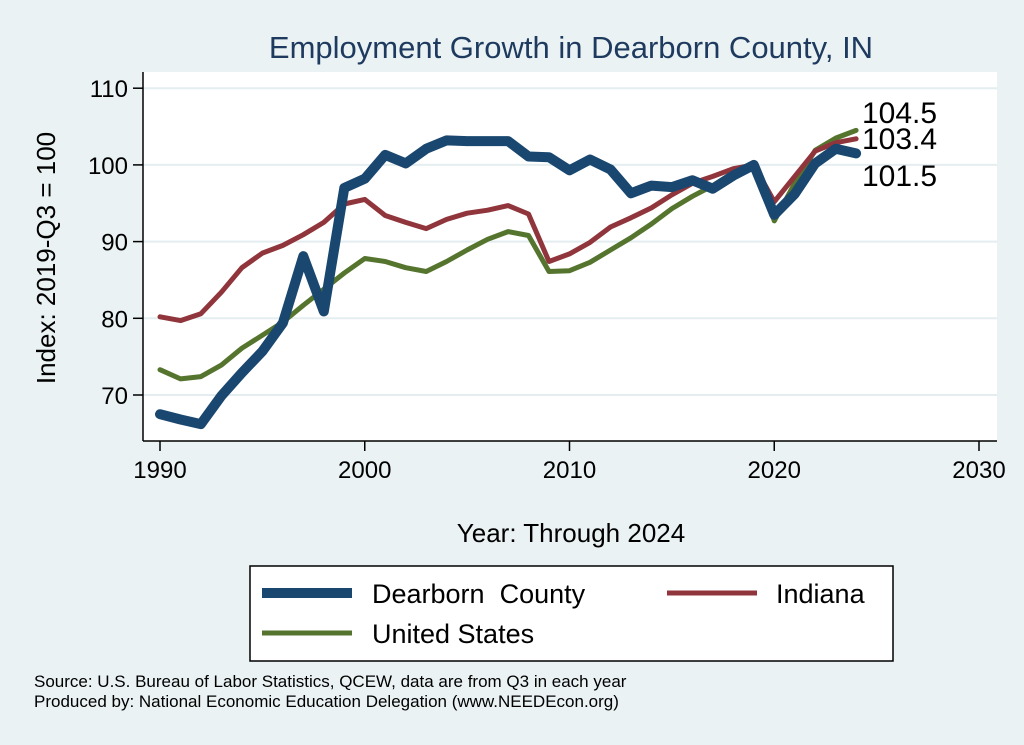 This screenshot has width=1024, height=745. What do you see at coordinates (571, 47) in the screenshot?
I see `chart-title: Employment Growth in Dearborn County, IN` at bounding box center [571, 47].